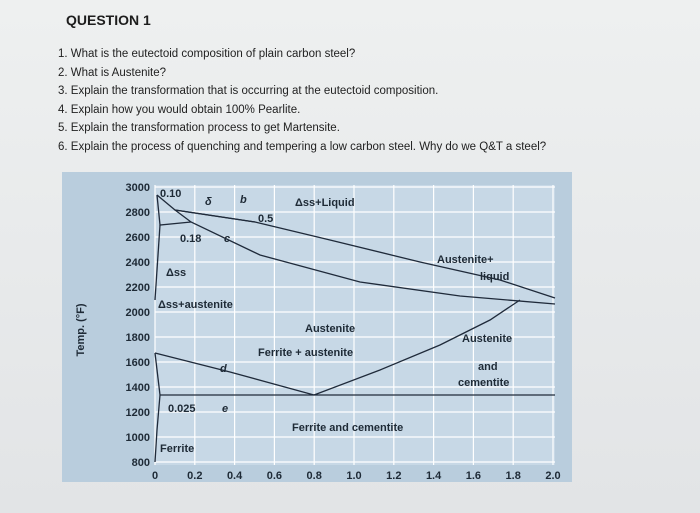 This screenshot has width=700, height=513. What do you see at coordinates (108, 20) in the screenshot?
I see `title: QUESTION 1` at bounding box center [108, 20].